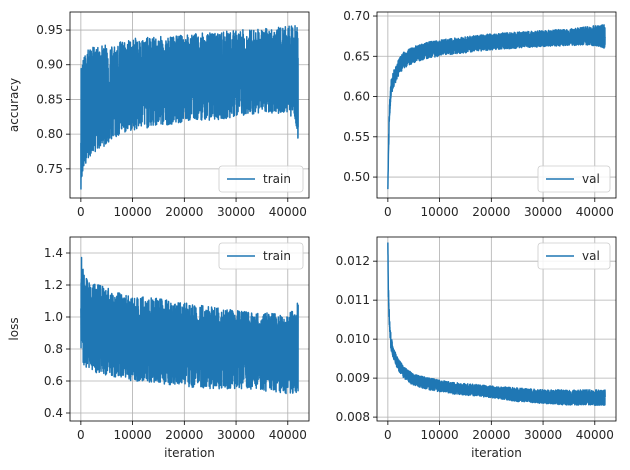 Image resolution: width=630 pixels, height=470 pixels. Describe the element at coordinates (356, 56) in the screenshot. I see `y-tick-label: 0.65` at that location.